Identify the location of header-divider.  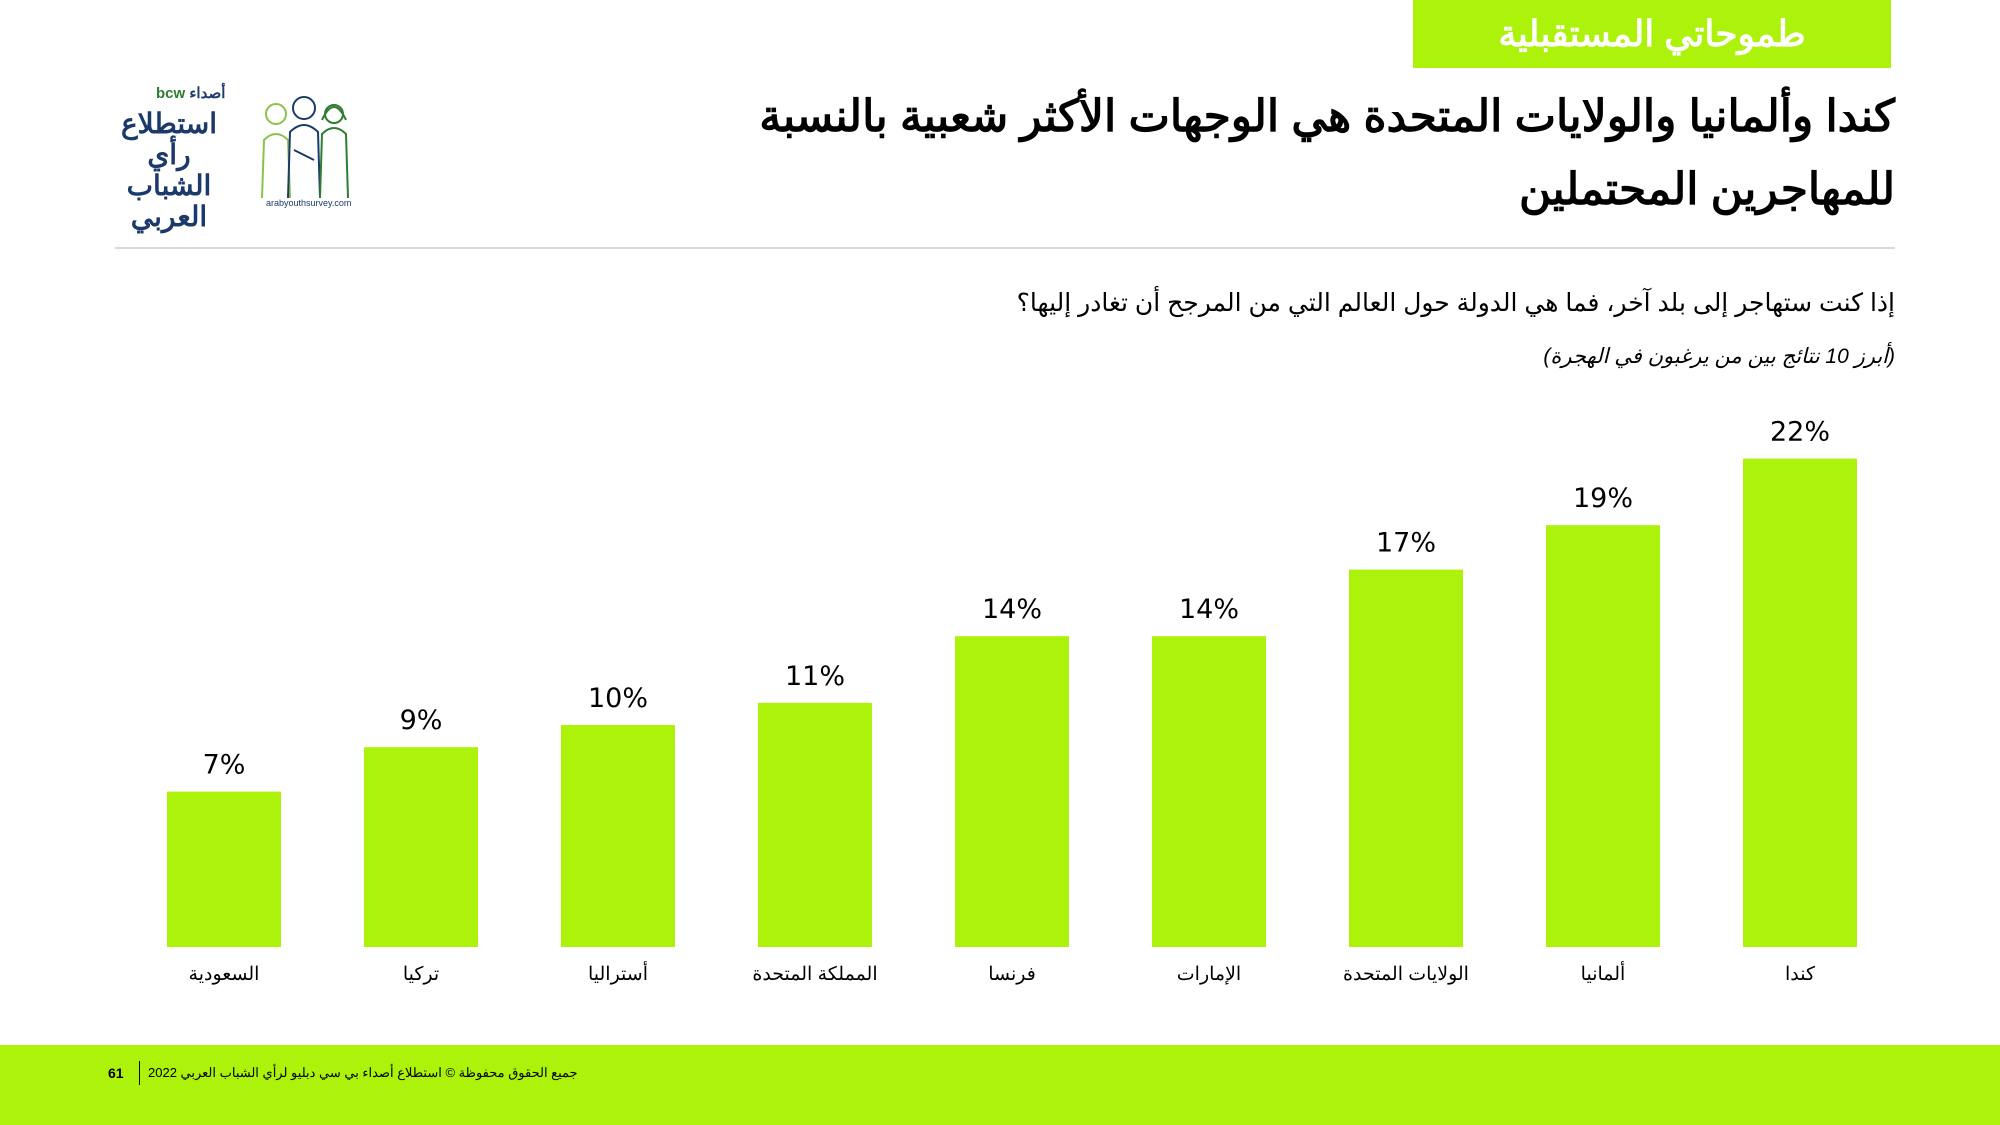
(1005, 248).